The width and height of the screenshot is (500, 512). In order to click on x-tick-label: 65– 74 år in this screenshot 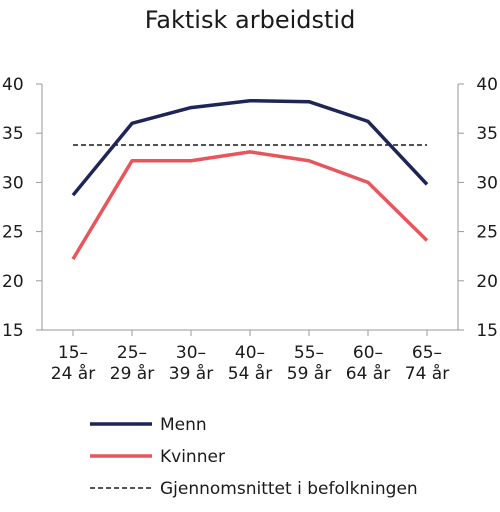, I will do `click(427, 363)`.